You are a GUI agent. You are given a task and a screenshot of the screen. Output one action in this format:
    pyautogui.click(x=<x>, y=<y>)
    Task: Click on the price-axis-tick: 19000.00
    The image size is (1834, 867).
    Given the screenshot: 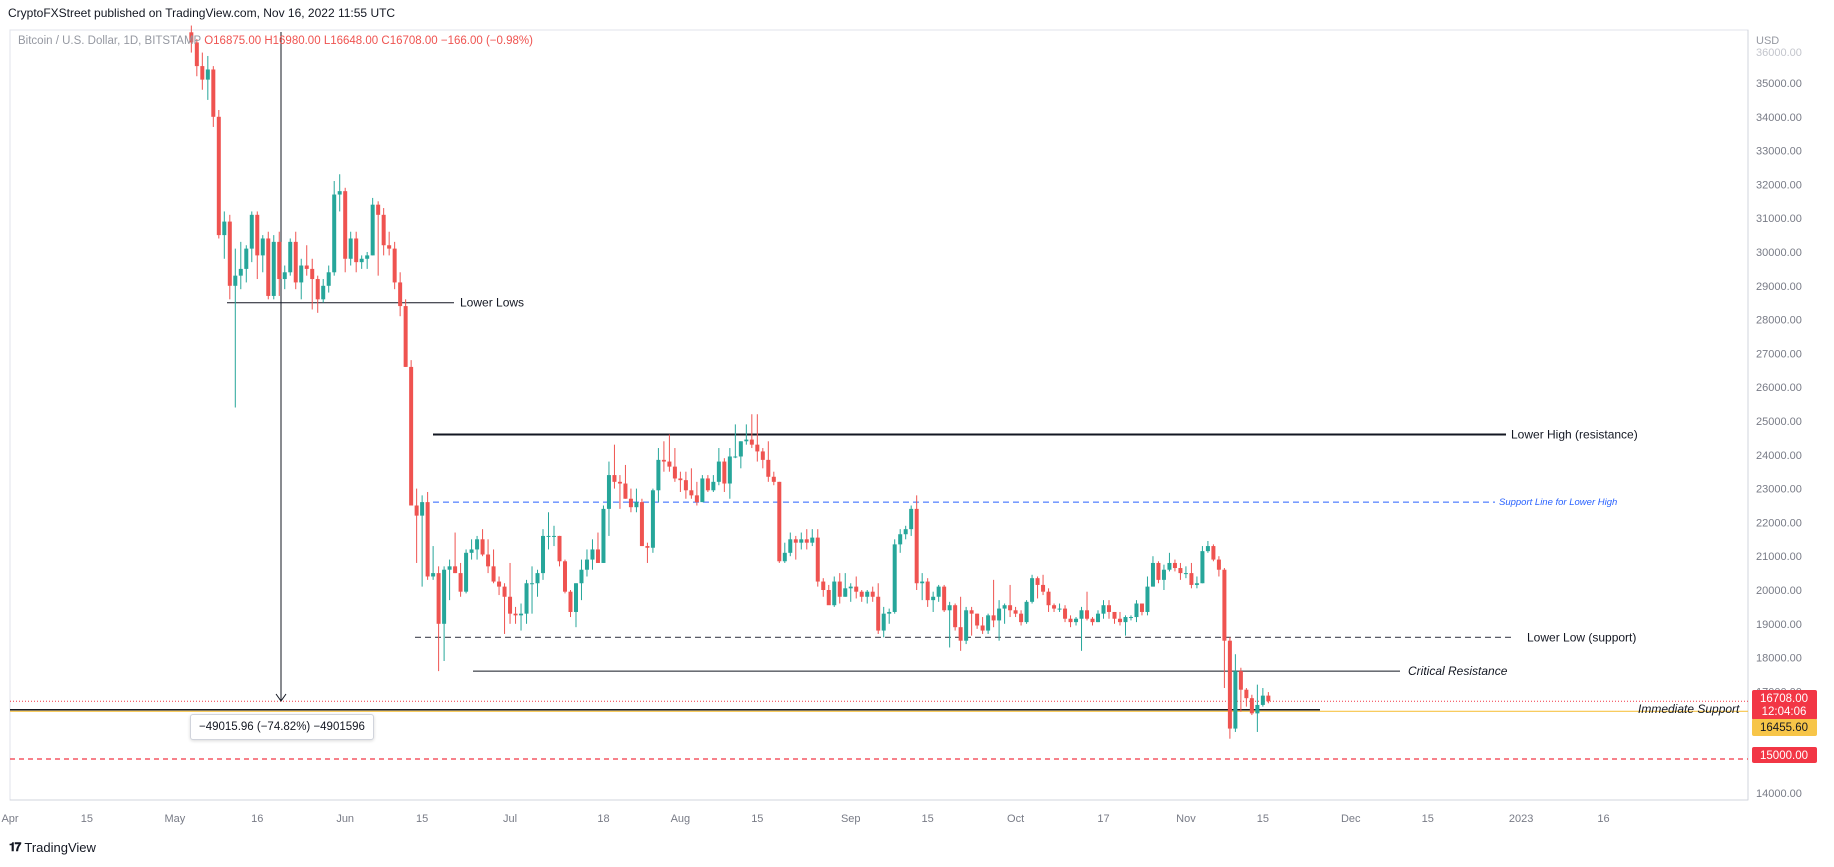 What is the action you would take?
    pyautogui.click(x=1779, y=625)
    